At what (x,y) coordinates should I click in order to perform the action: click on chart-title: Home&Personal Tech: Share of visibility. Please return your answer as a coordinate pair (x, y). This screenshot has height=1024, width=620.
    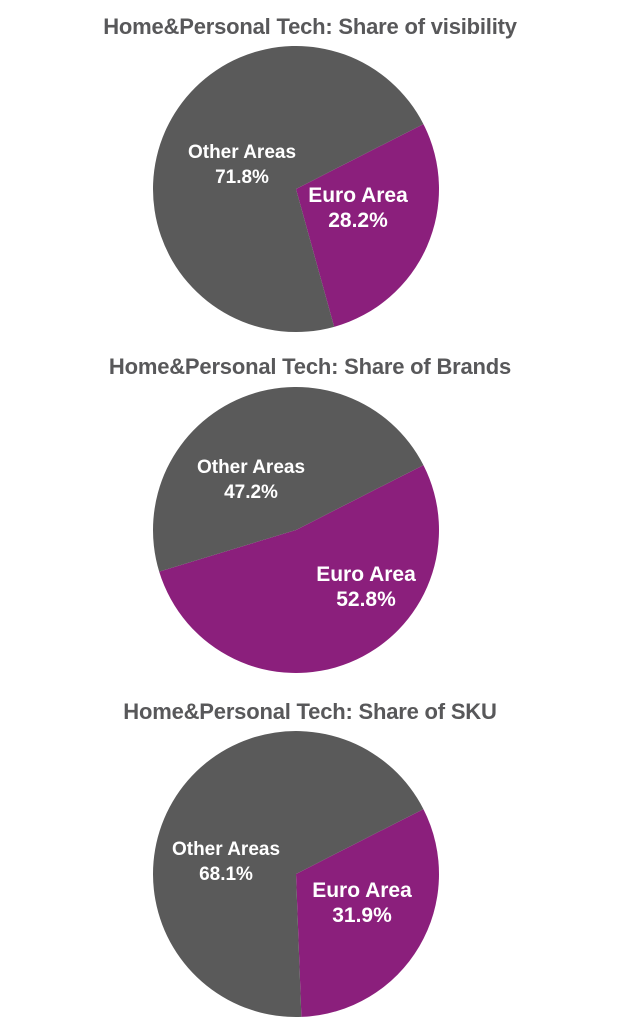
    Looking at the image, I should click on (310, 26).